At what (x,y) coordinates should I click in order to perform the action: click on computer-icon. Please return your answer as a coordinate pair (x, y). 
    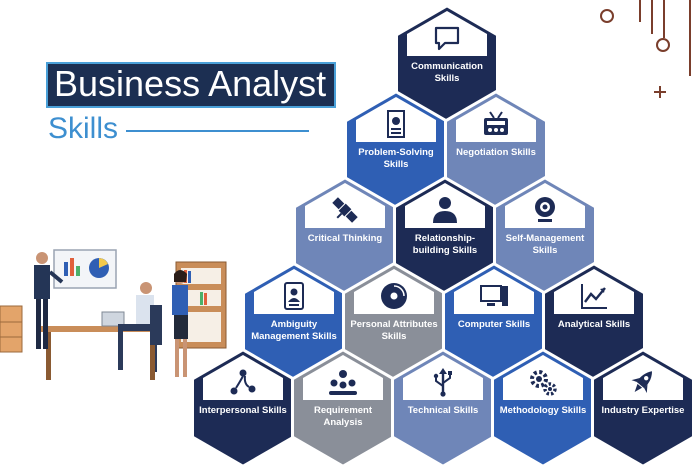
    Looking at the image, I should click on (494, 295).